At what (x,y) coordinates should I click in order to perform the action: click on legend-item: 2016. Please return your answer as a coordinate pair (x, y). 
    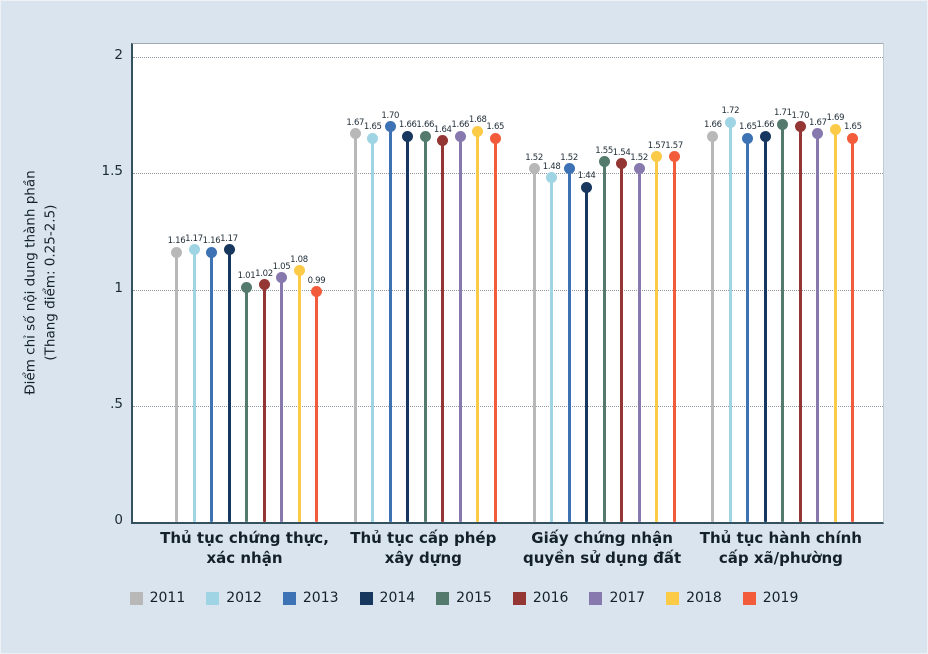
    Looking at the image, I should click on (540, 598).